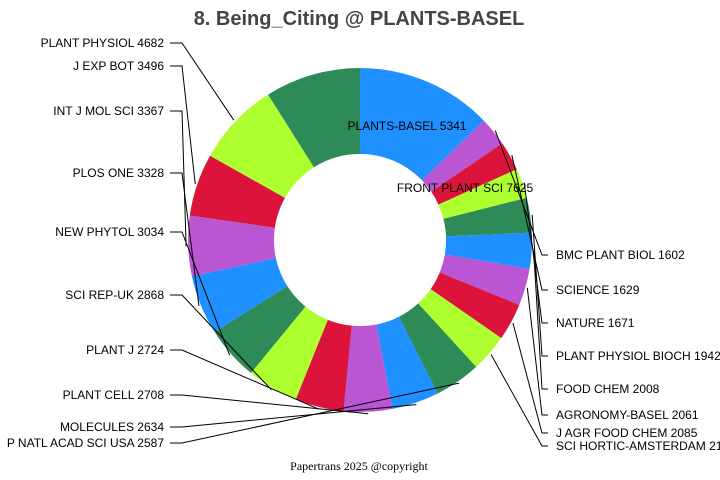 The width and height of the screenshot is (720, 480). I want to click on slice-front-plant-sci, so click(422, 124).